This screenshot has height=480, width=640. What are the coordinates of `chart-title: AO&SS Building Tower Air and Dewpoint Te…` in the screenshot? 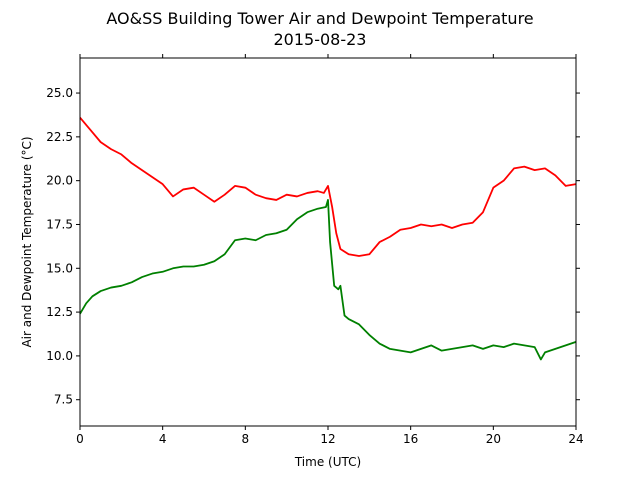 It's located at (319, 18).